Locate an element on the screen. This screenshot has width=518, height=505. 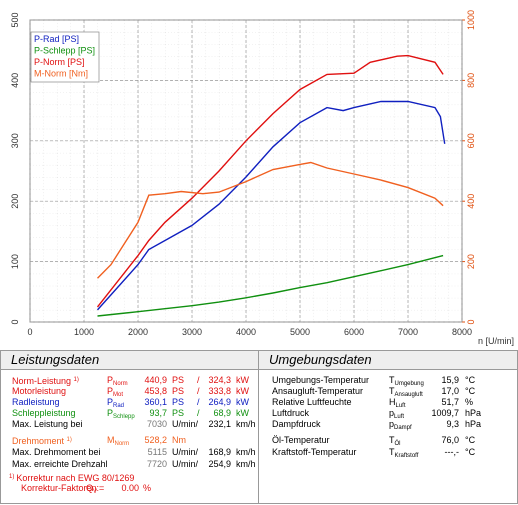
y2-tick-label: 1000 is located at coordinates (471, 20).